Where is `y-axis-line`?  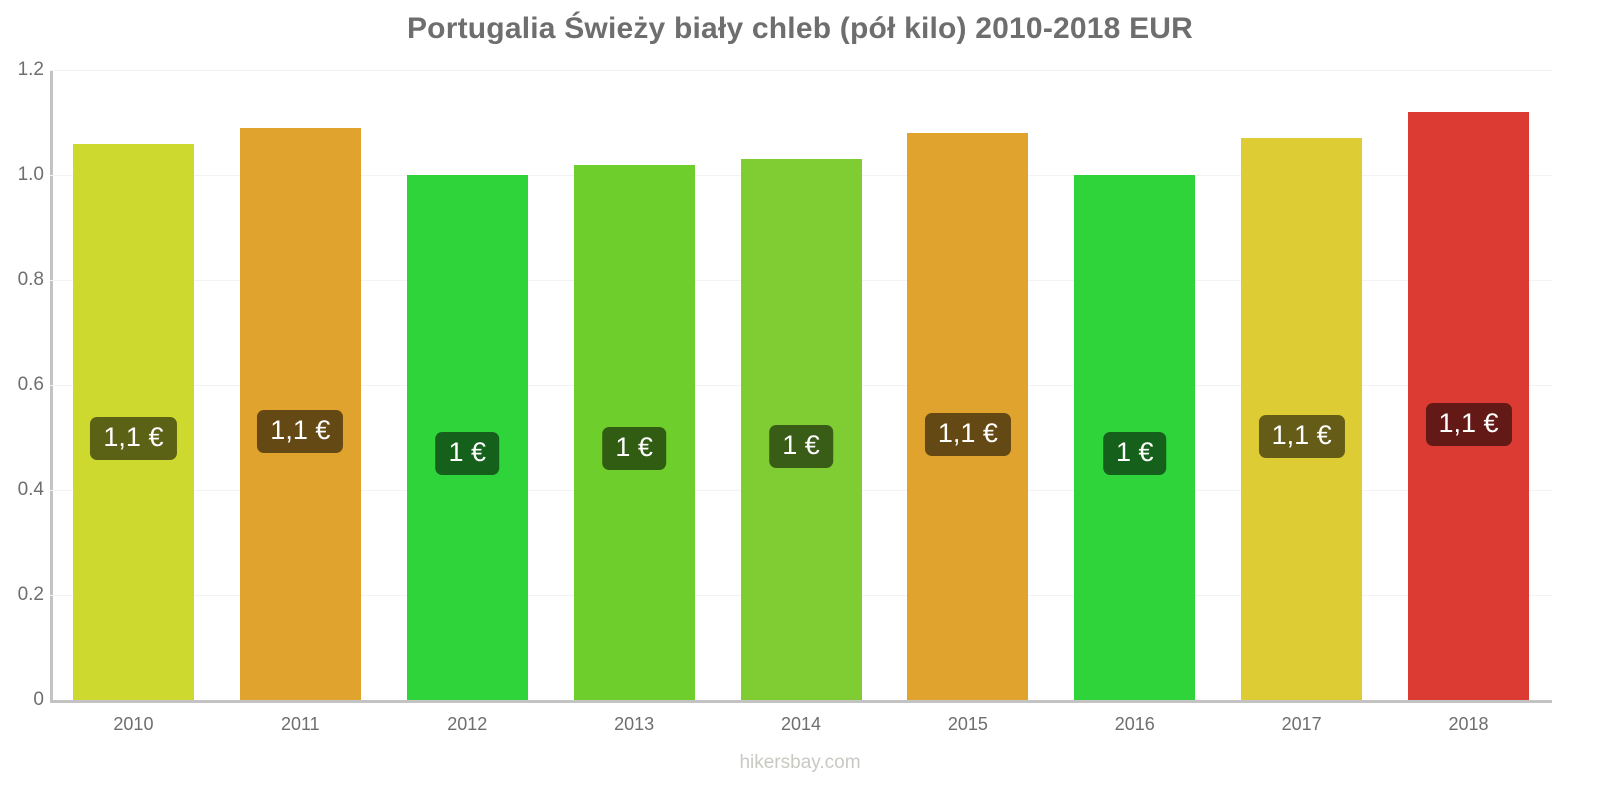
y-axis-line is located at coordinates (51, 386).